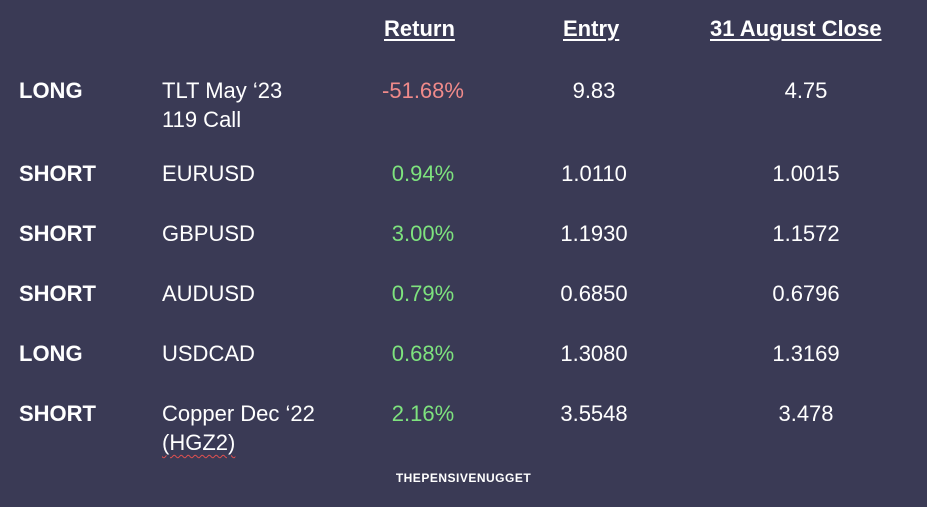 The height and width of the screenshot is (507, 927). I want to click on instrument-line1: TLT May ‘23, so click(222, 90).